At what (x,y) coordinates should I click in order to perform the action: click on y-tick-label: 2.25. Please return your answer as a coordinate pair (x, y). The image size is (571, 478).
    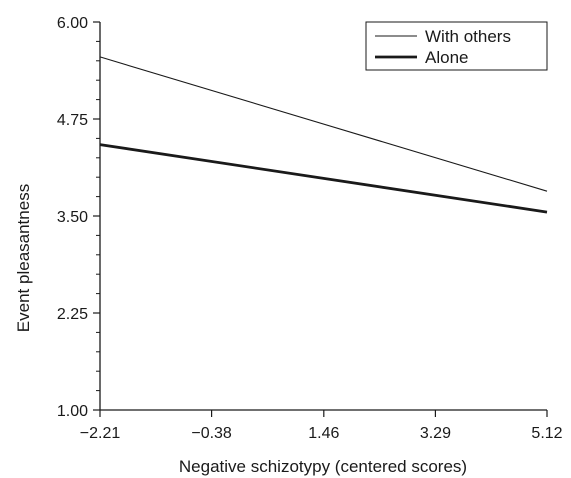
    Looking at the image, I should click on (72, 314).